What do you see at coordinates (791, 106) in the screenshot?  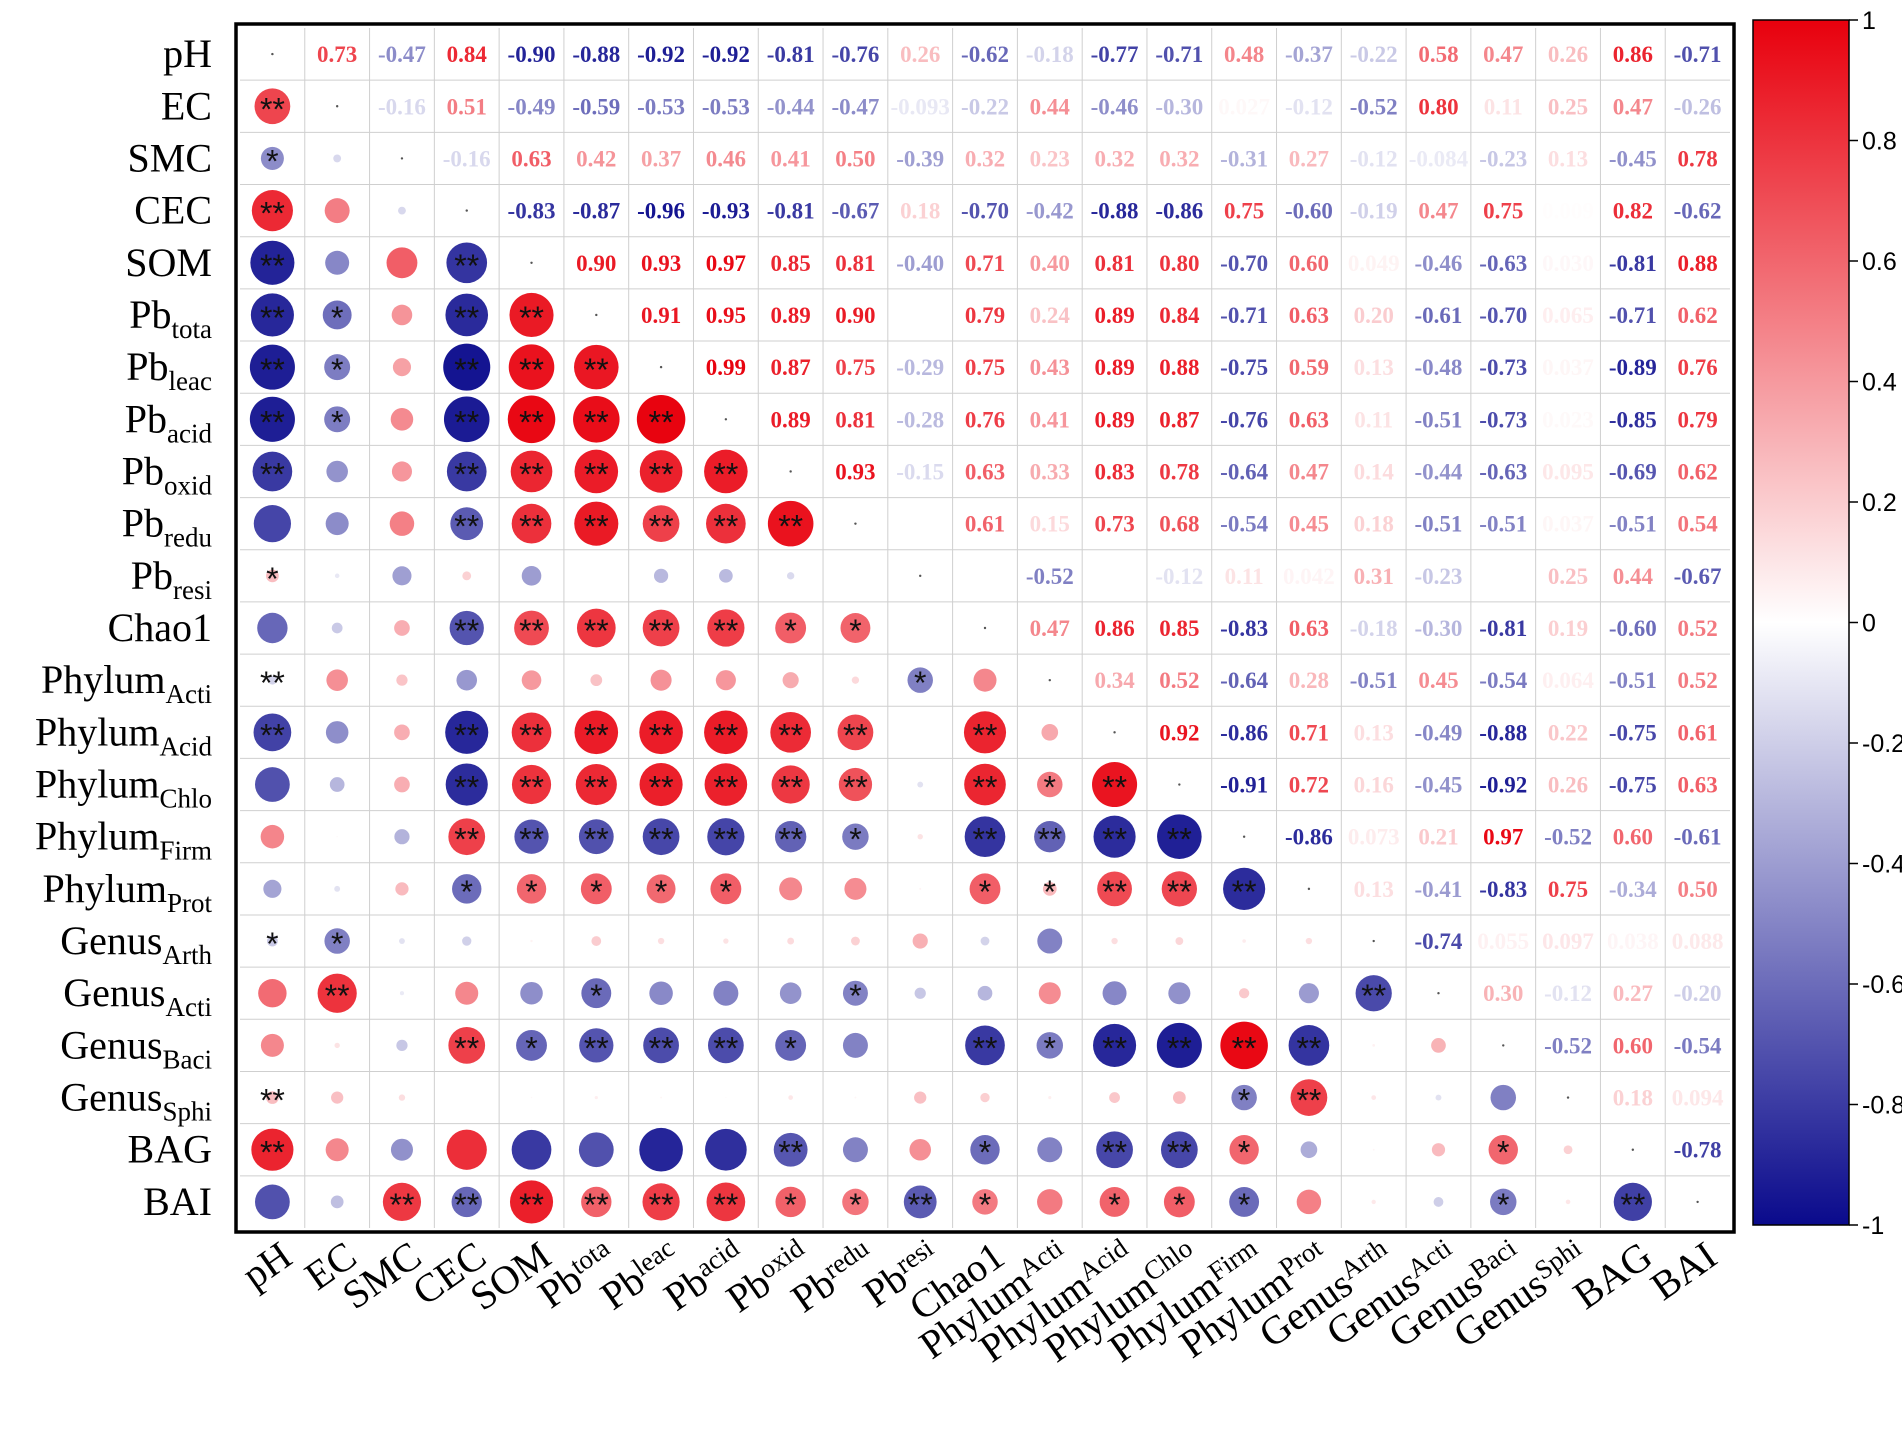 I see `value-label: -0.44` at bounding box center [791, 106].